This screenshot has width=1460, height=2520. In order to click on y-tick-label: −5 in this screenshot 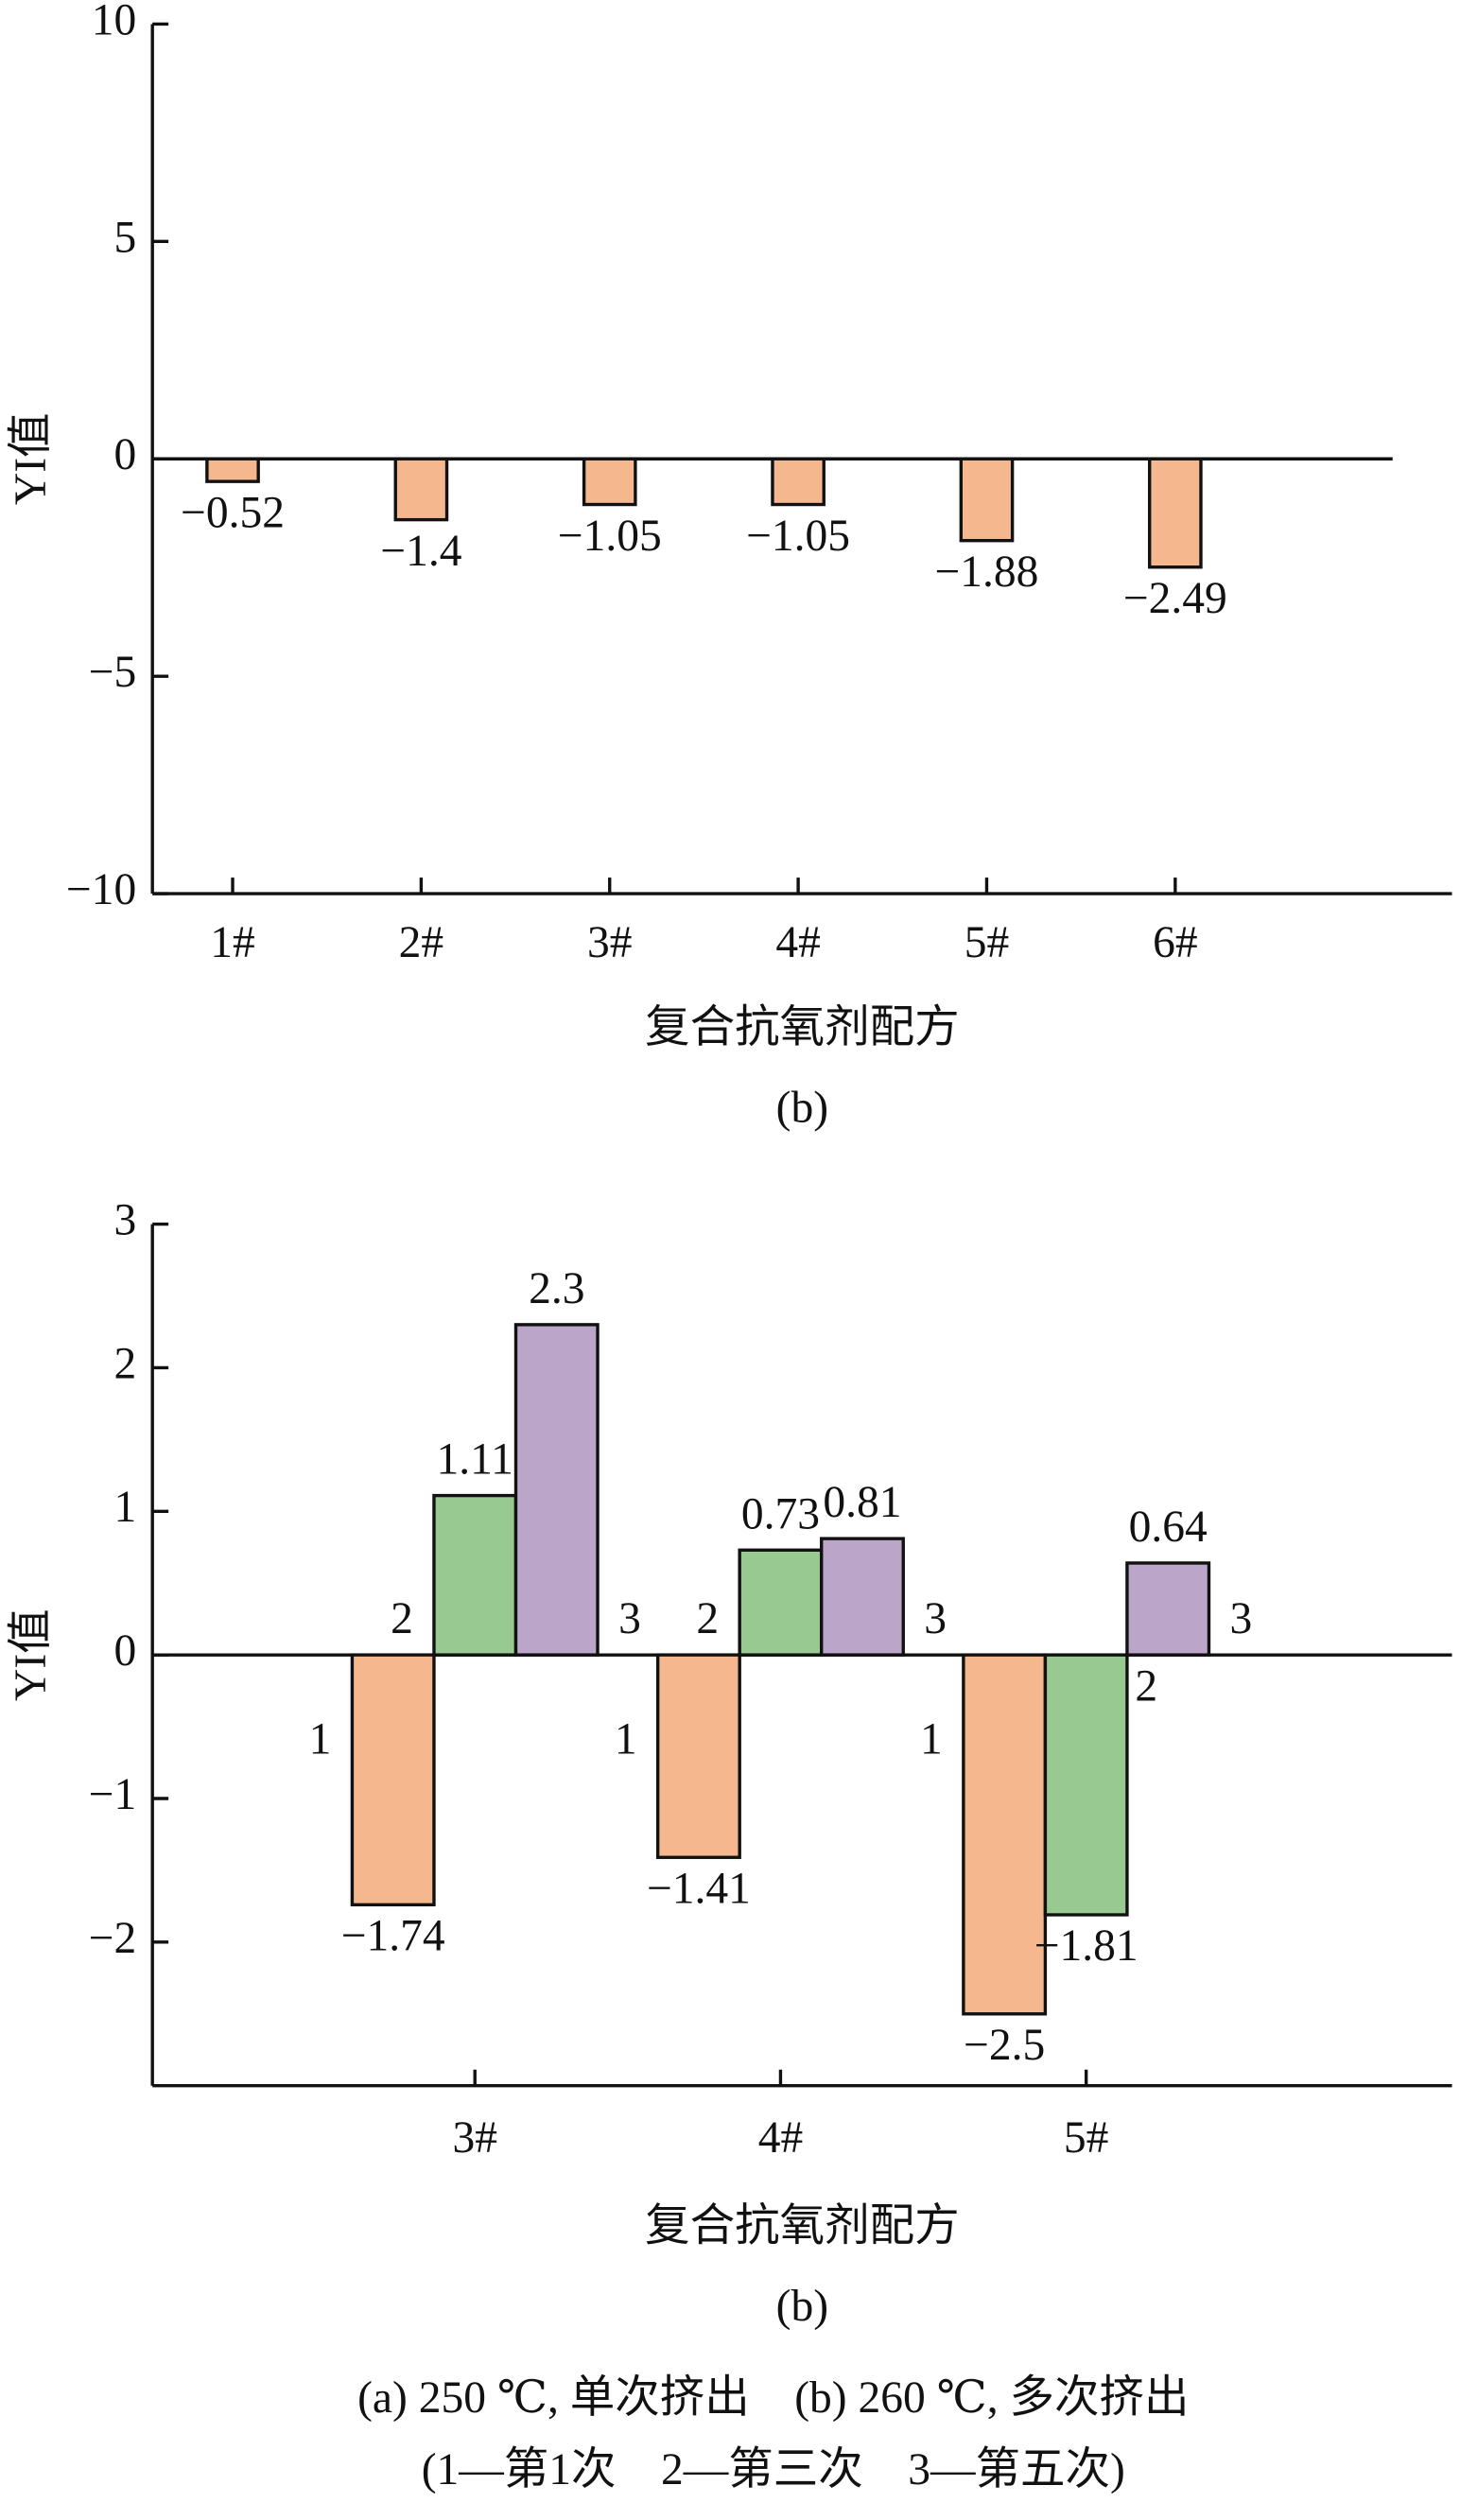, I will do `click(113, 672)`.